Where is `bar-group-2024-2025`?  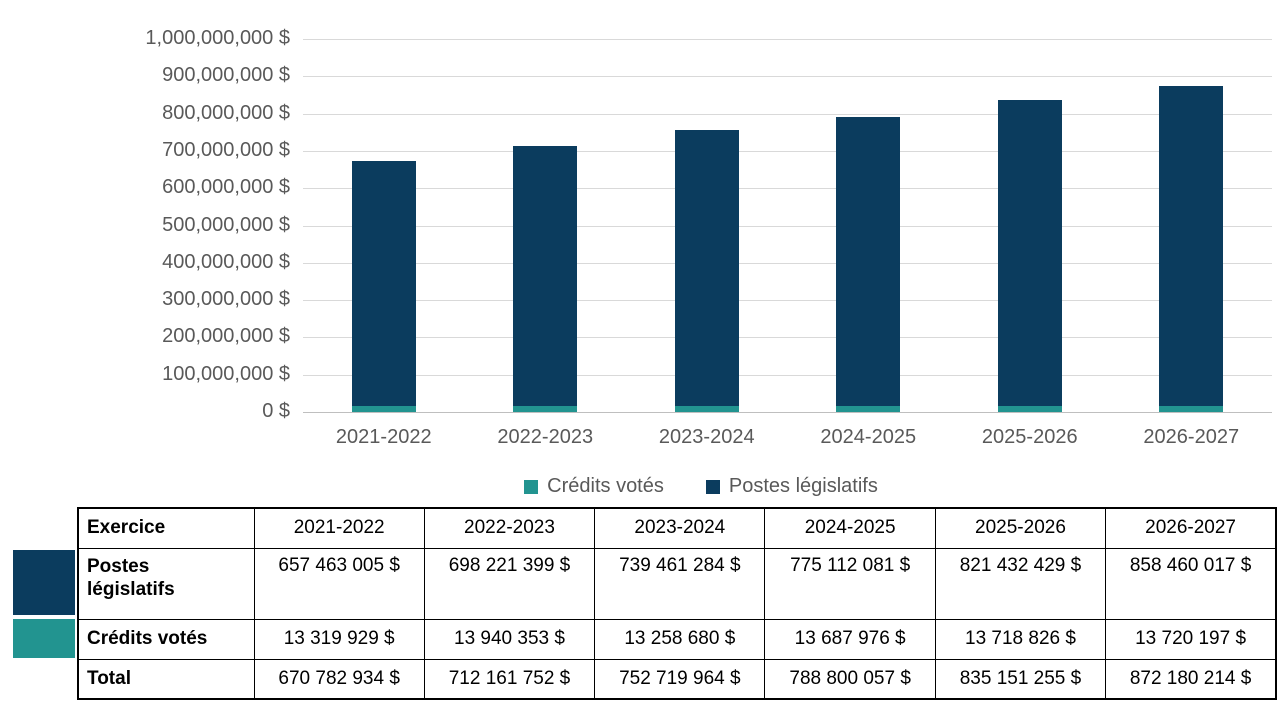
bar-group-2024-2025 is located at coordinates (869, 225).